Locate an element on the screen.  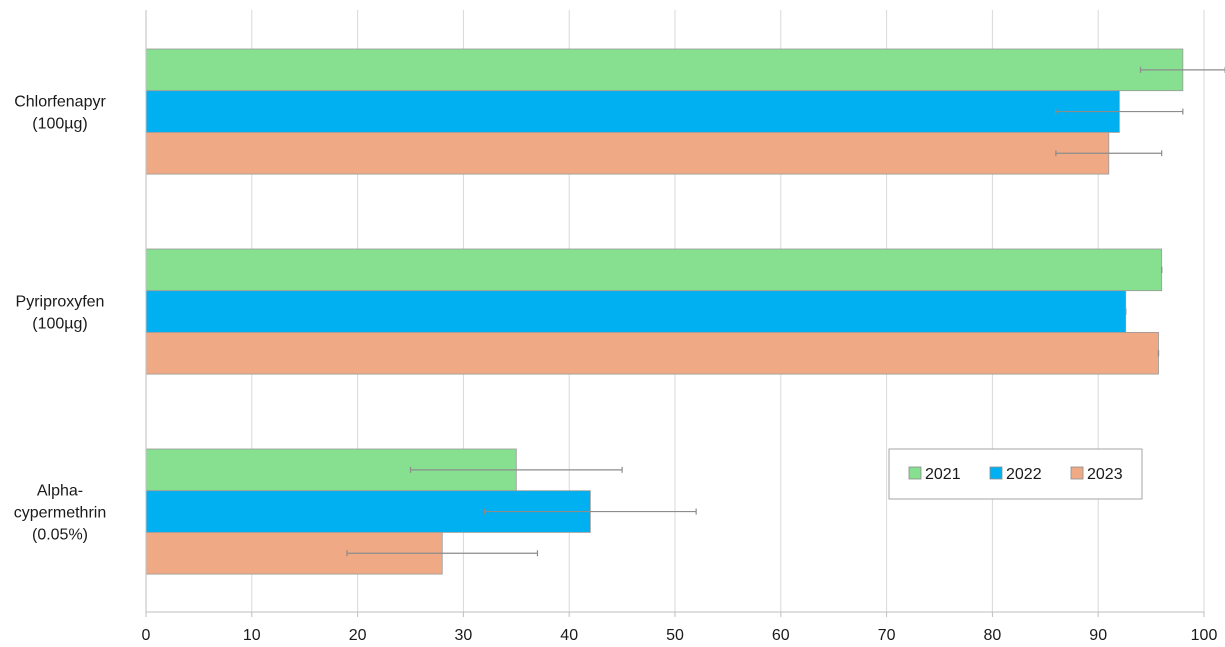
x-tick-label-0: 0 is located at coordinates (146, 635).